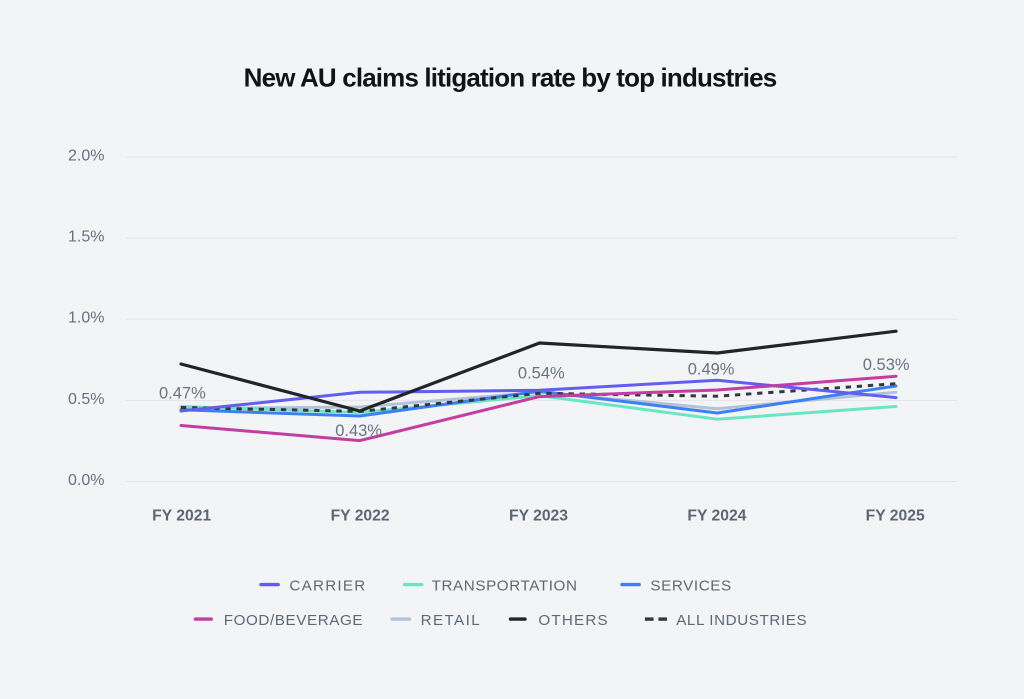  Describe the element at coordinates (895, 516) in the screenshot. I see `svg-text: FY 2025` at that location.